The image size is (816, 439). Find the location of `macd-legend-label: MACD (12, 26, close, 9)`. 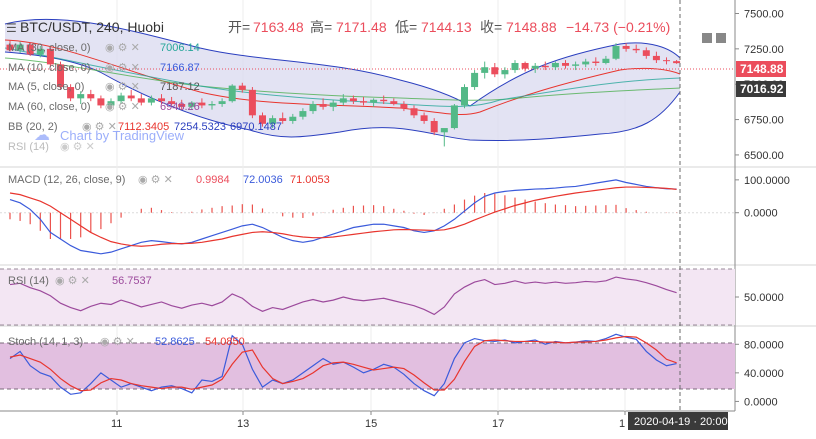

macd-legend-label: MACD (12, 26, close, 9) is located at coordinates (66, 180).